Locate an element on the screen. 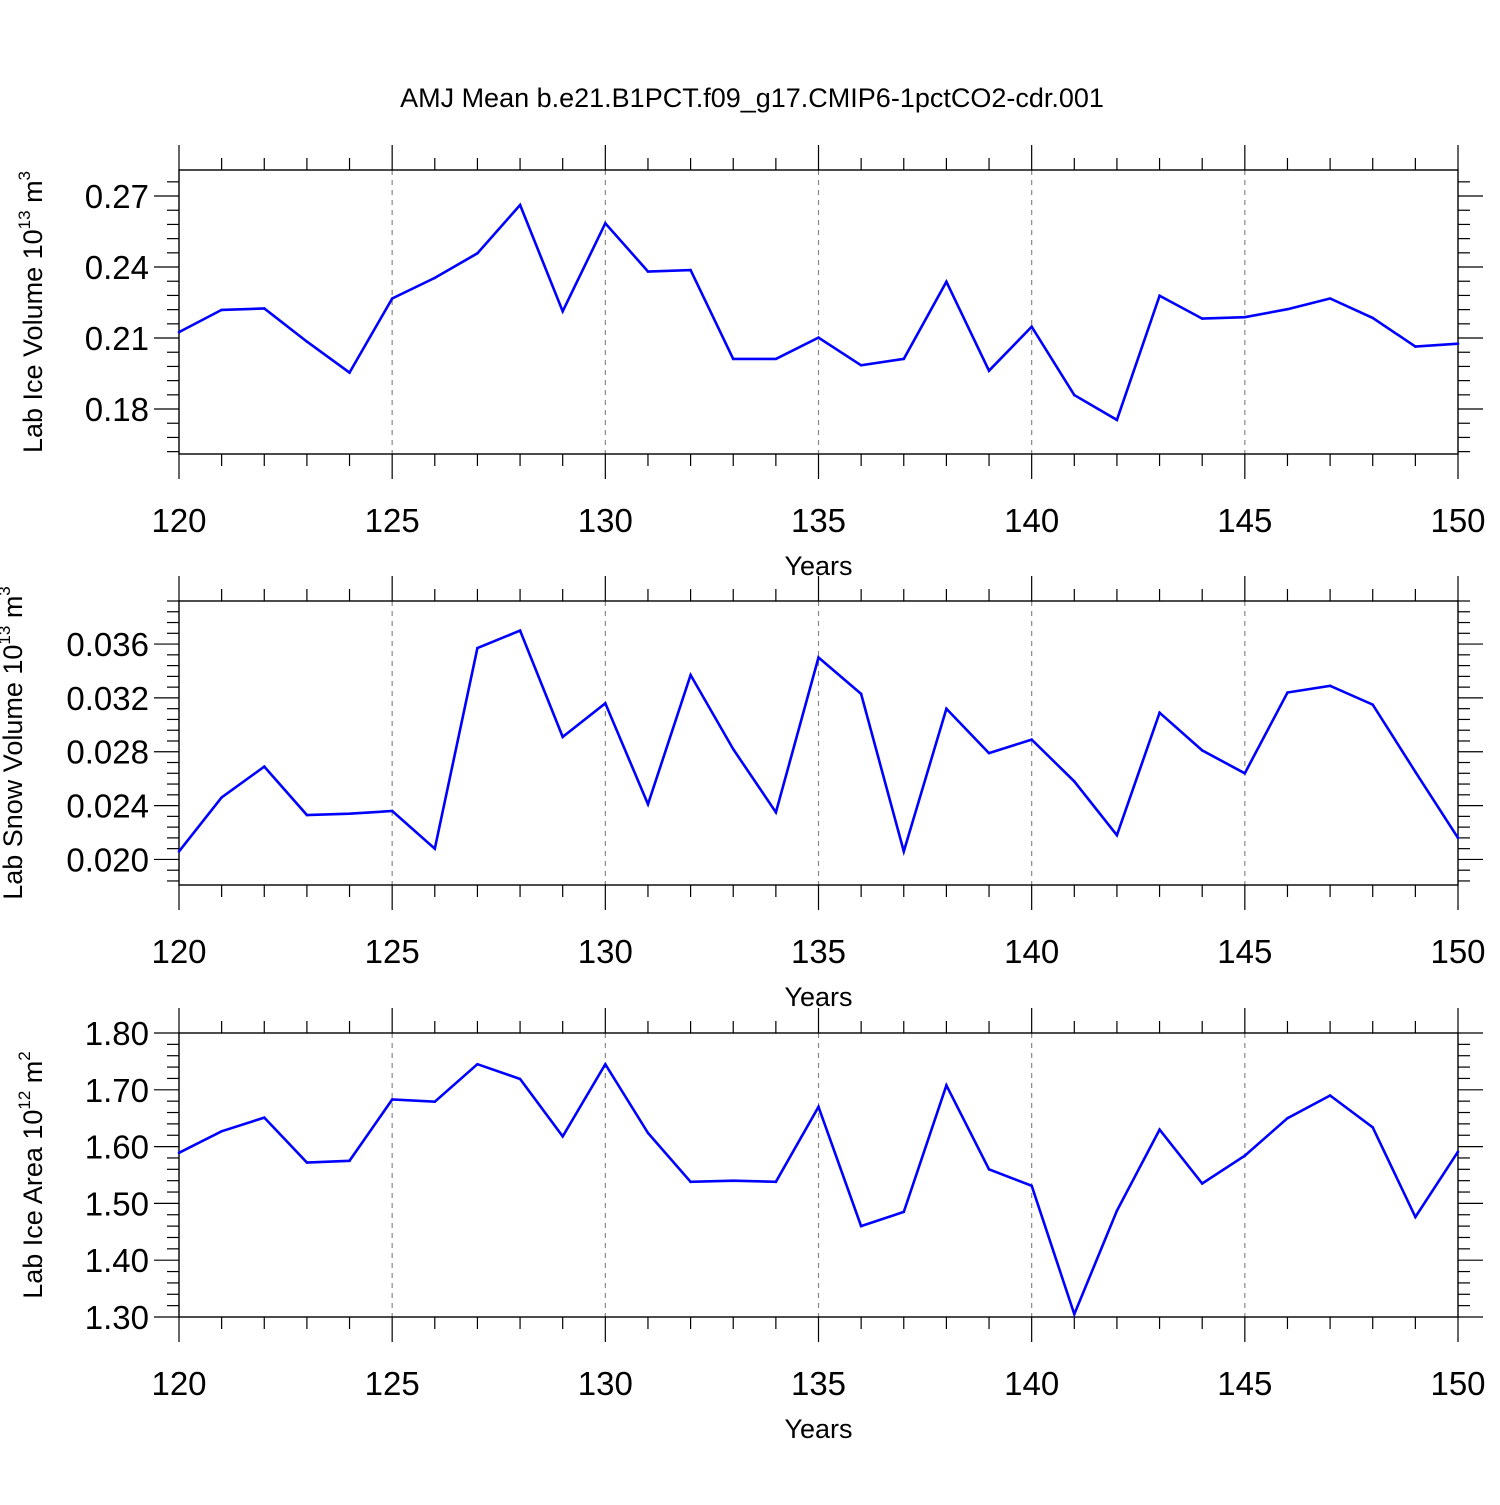 The height and width of the screenshot is (1505, 1500). y-tick-label: 1.50 is located at coordinates (117, 1203).